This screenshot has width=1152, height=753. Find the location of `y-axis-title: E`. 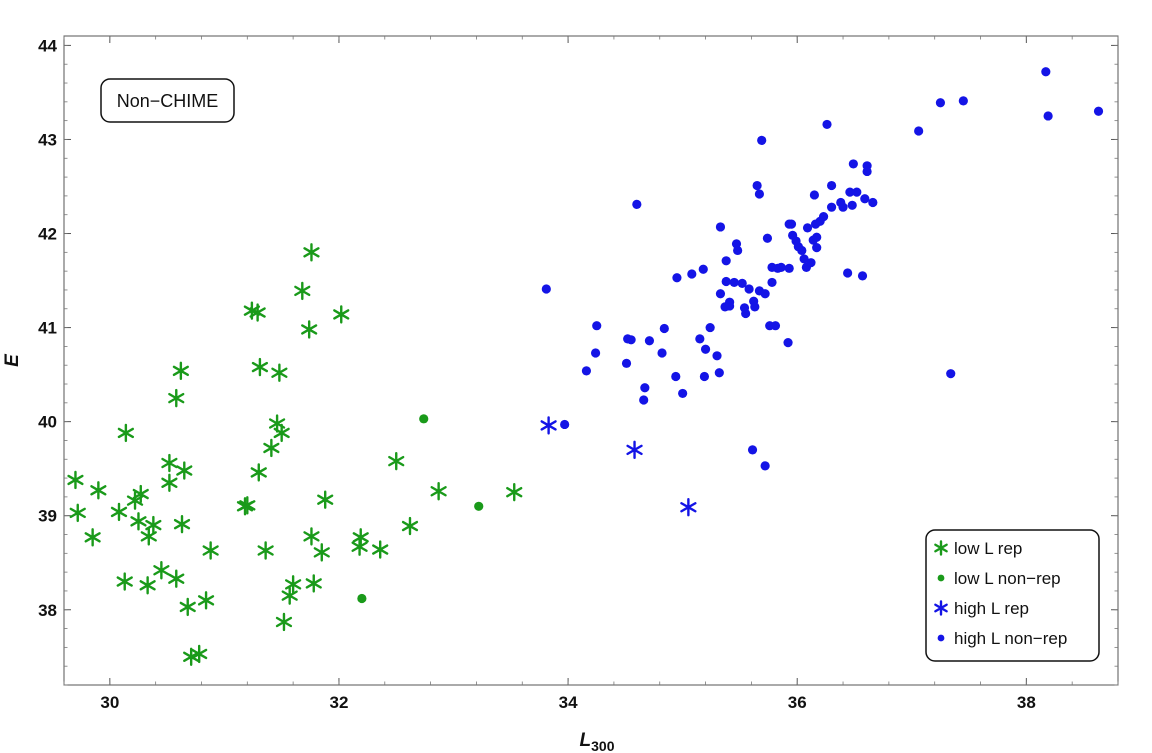

y-axis-title: E is located at coordinates (12, 360).